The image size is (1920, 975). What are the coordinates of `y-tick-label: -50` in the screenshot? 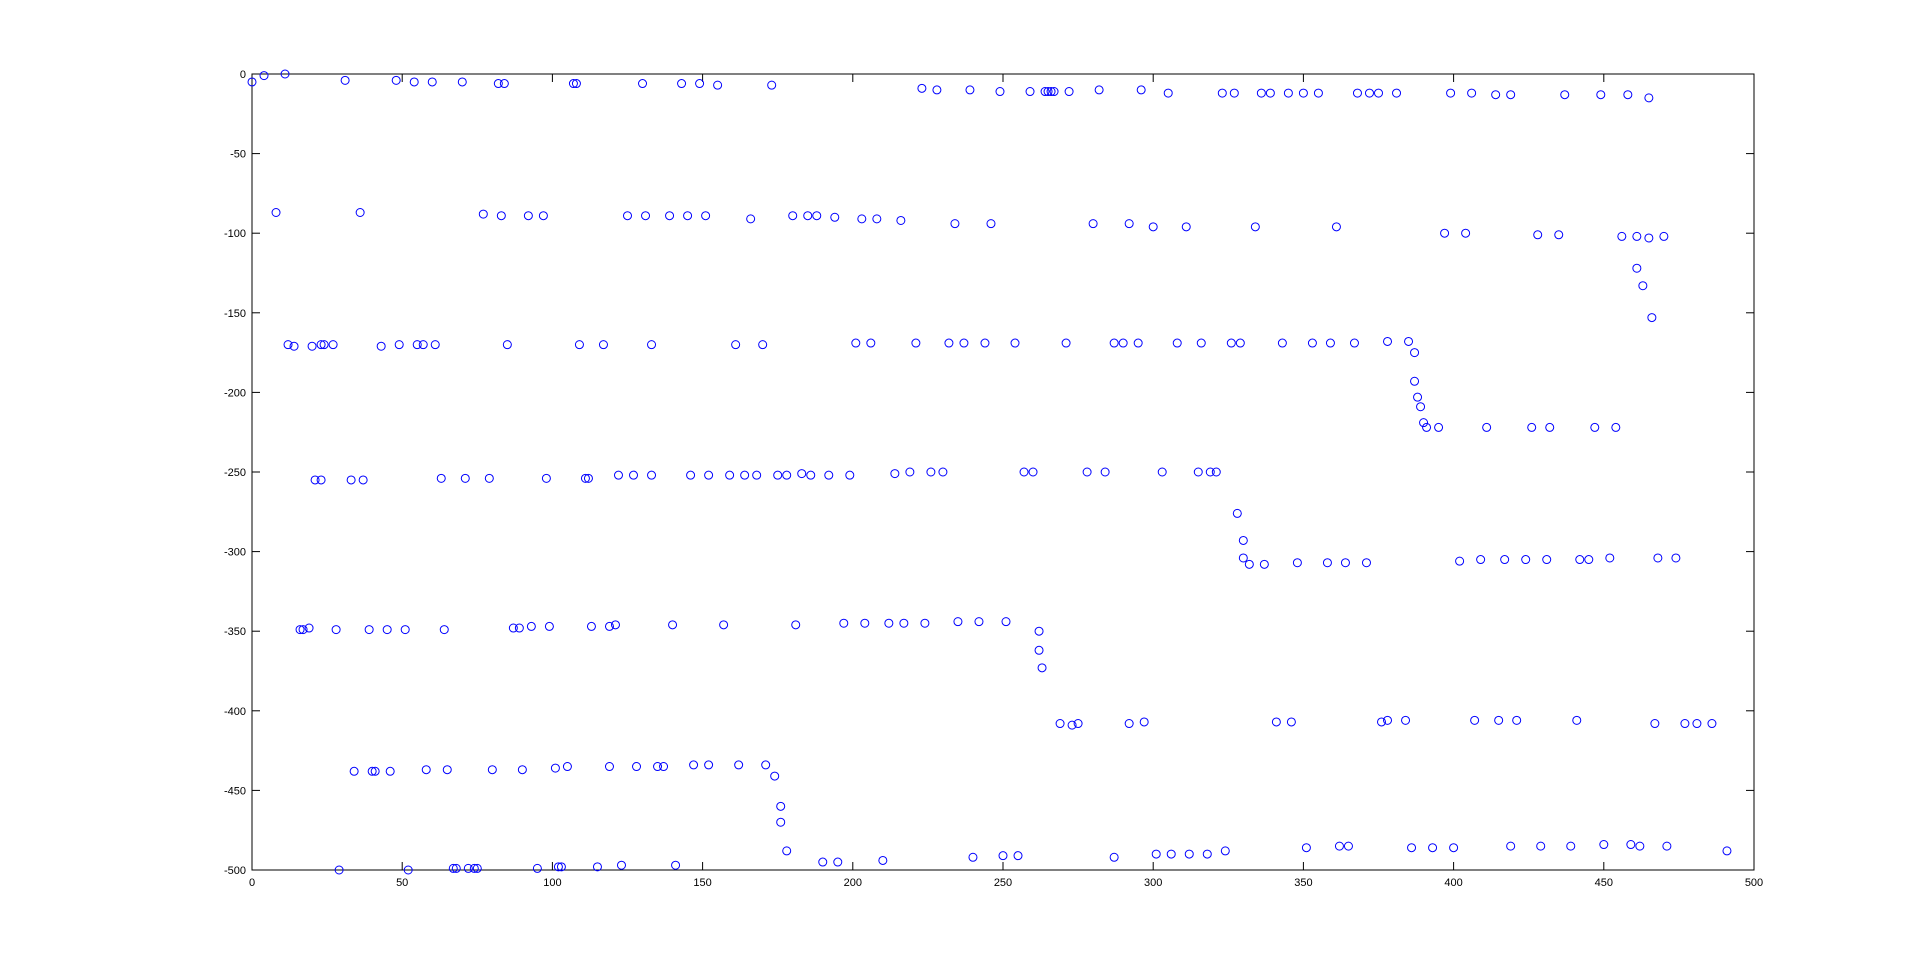 It's located at (238, 155).